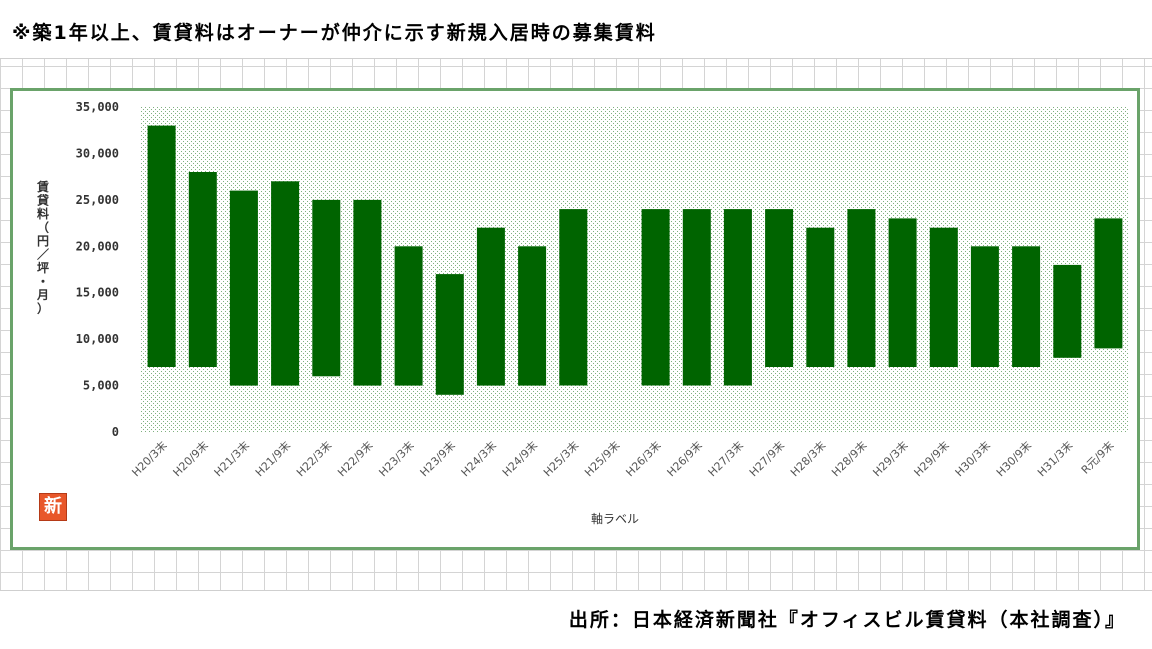 This screenshot has width=1152, height=649. I want to click on x-tick-label: H22/3末, so click(313, 458).